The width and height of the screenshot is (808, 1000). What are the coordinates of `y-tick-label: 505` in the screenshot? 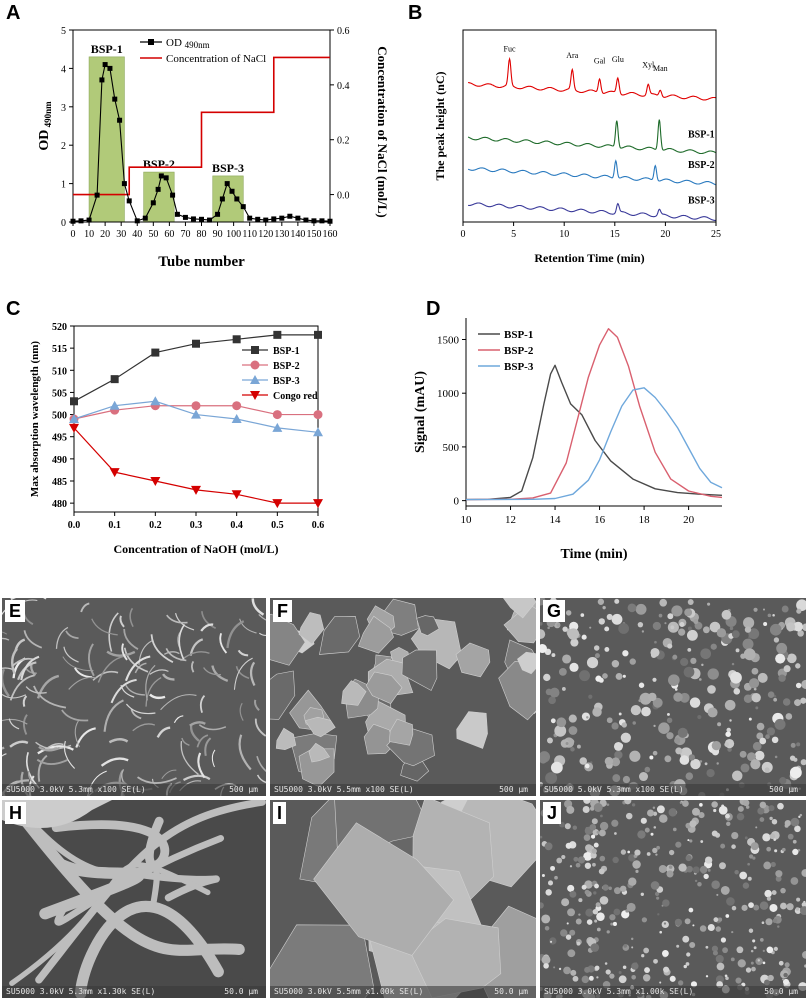 It's located at (59, 393).